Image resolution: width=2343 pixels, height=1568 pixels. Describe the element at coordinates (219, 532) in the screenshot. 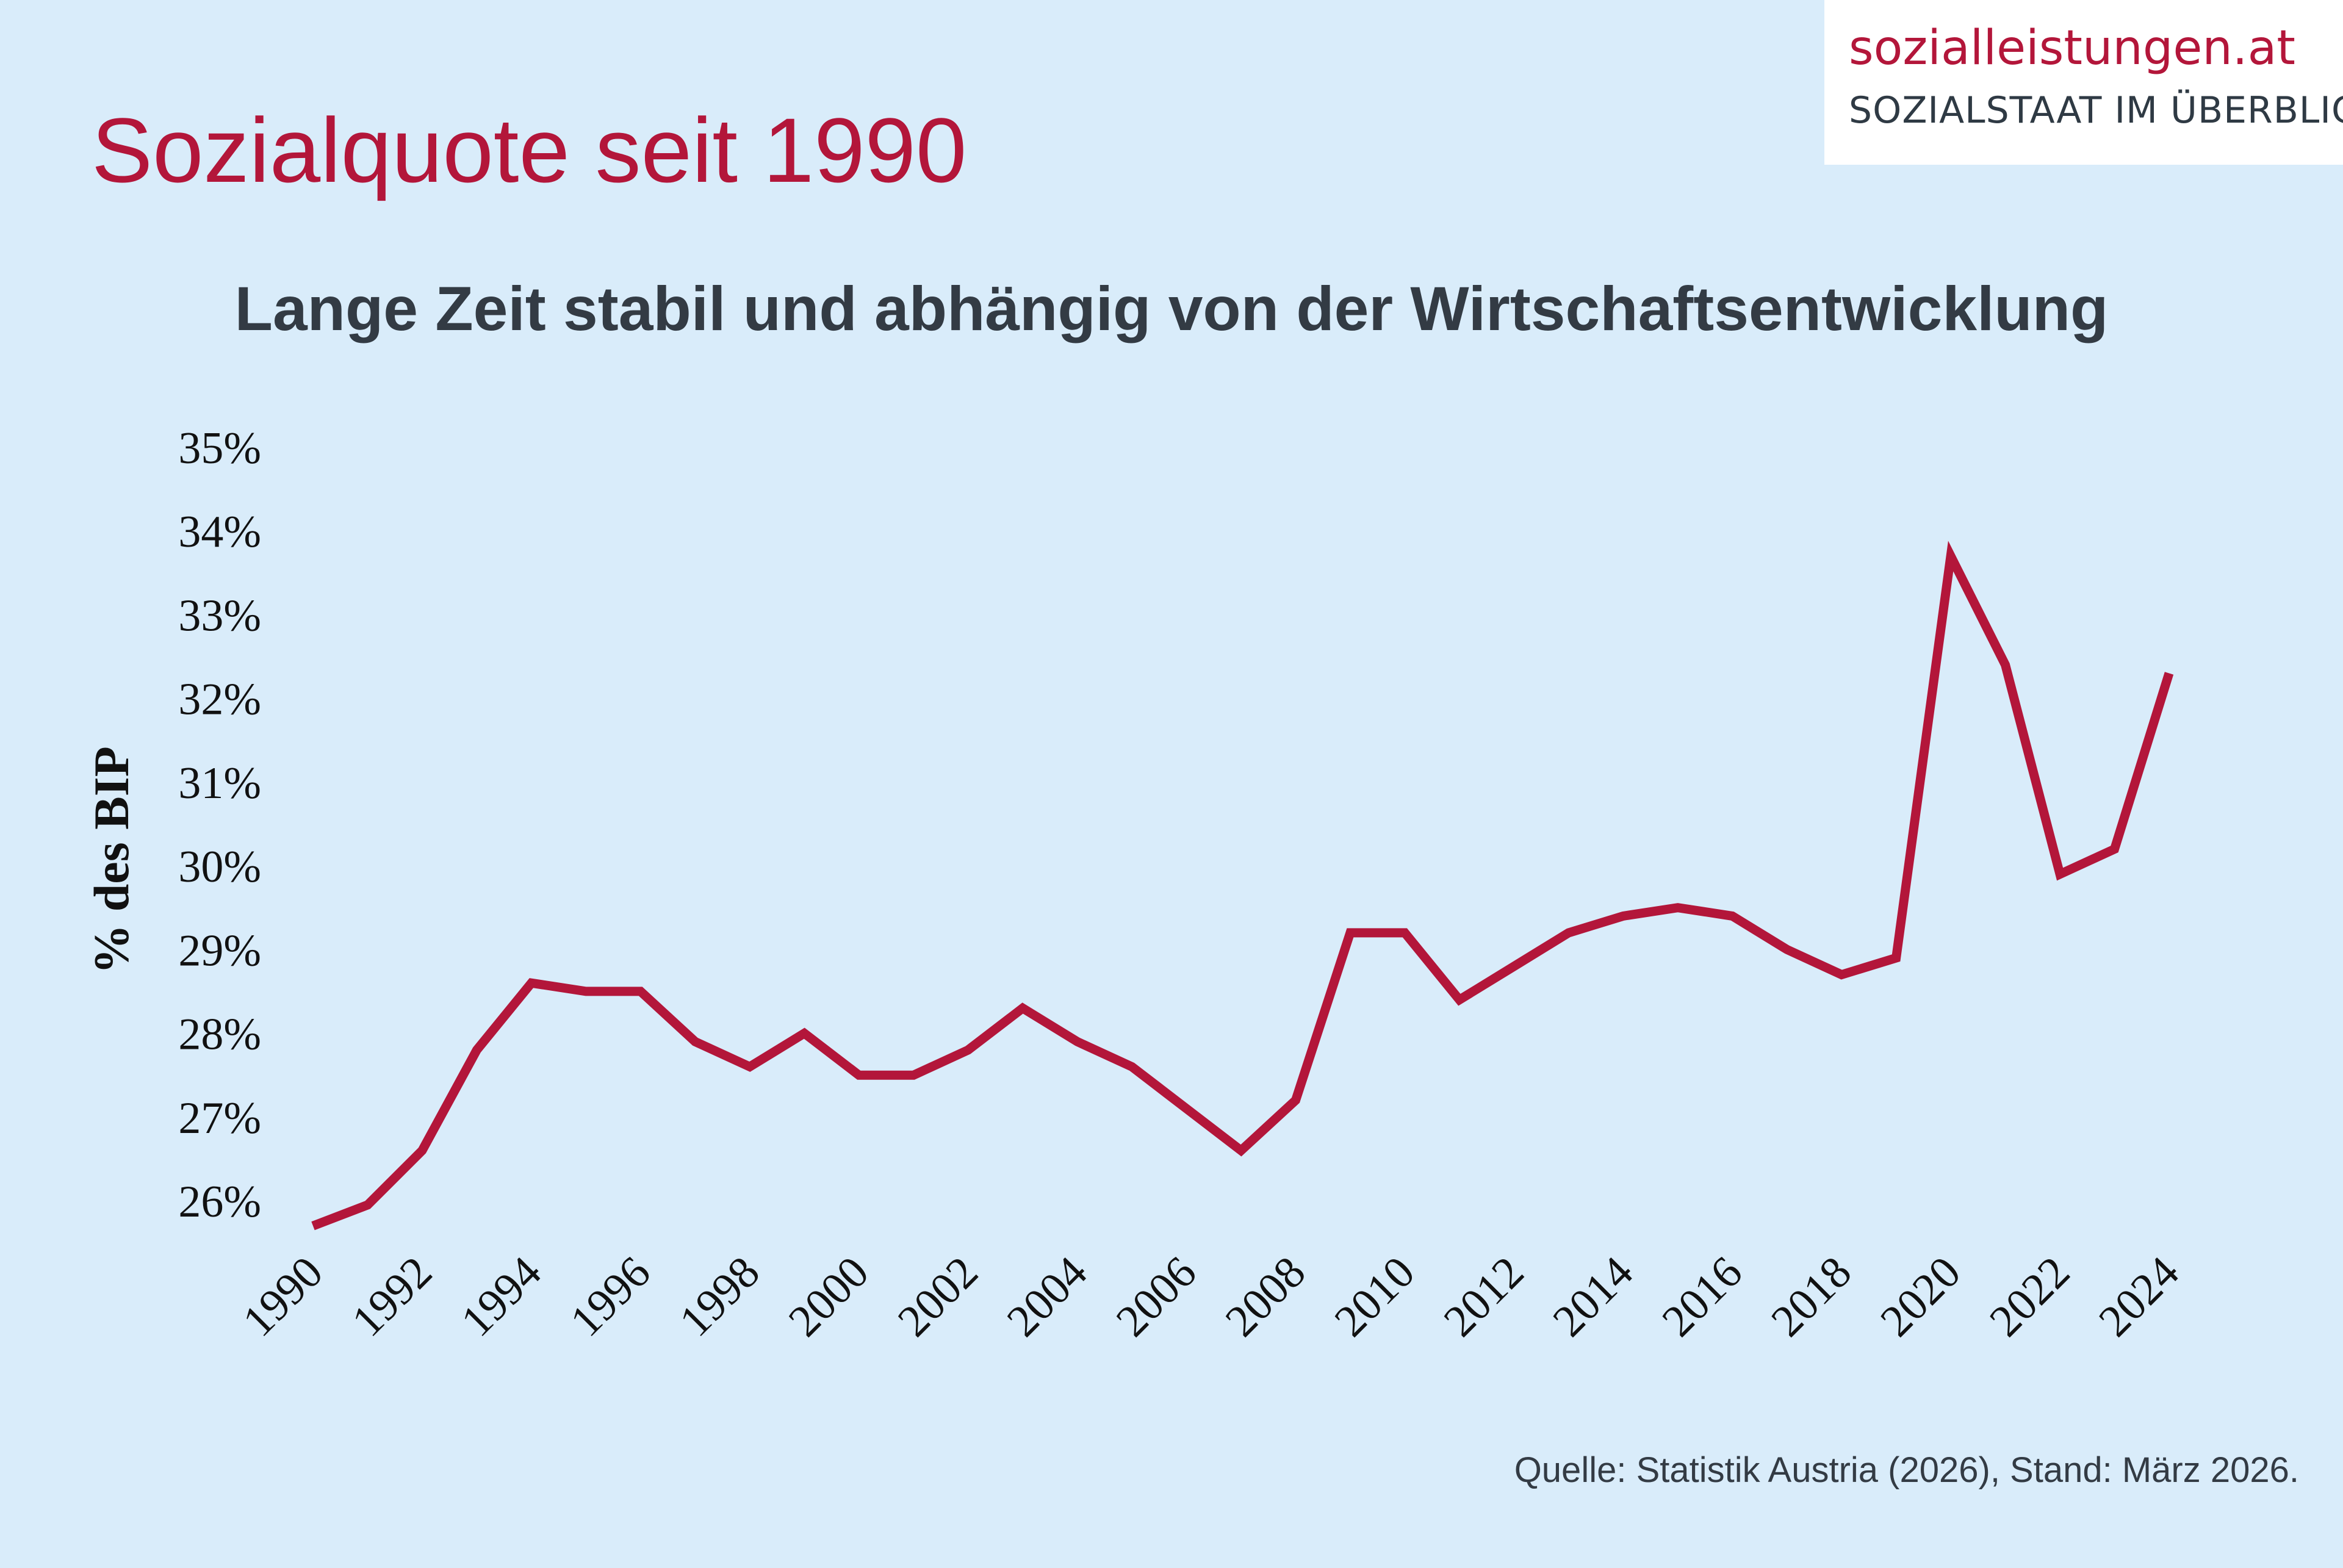

I see `y-tick-label: 34%` at that location.